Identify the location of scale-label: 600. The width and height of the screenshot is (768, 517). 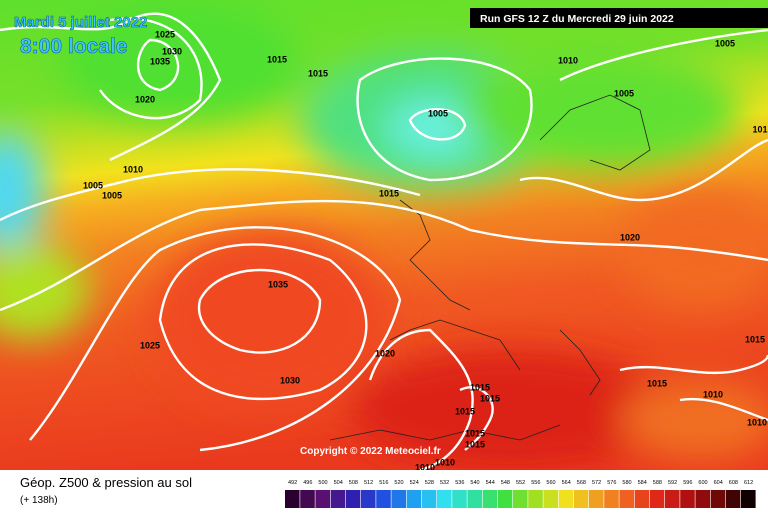
(702, 483).